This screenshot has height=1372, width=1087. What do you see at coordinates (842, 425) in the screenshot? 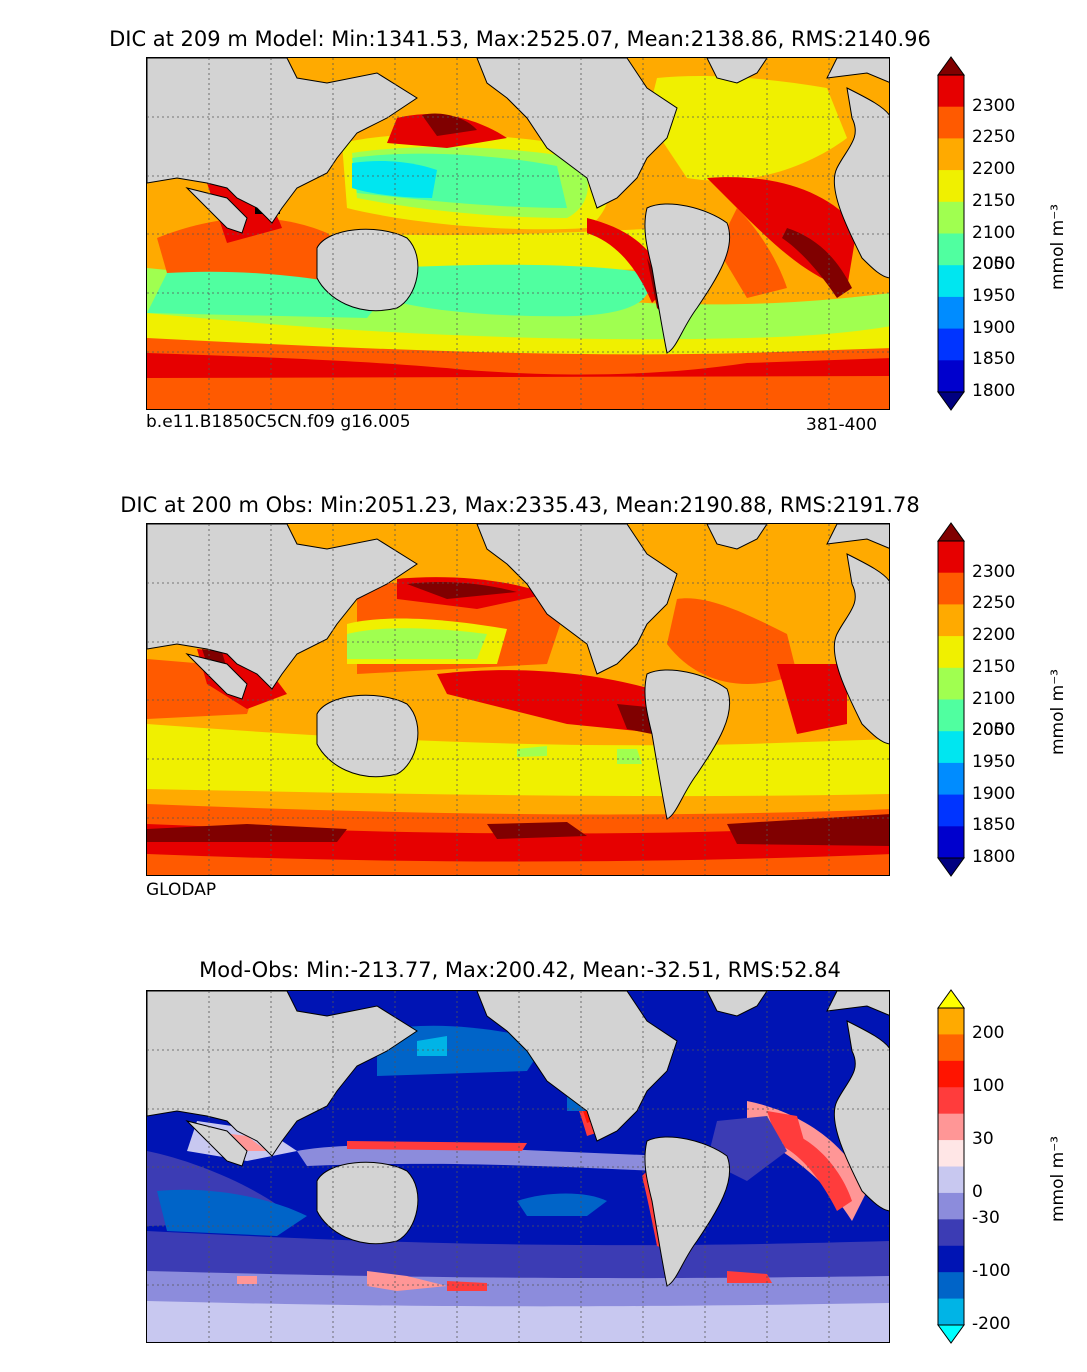
I see `year-range-label: 381-400` at bounding box center [842, 425].